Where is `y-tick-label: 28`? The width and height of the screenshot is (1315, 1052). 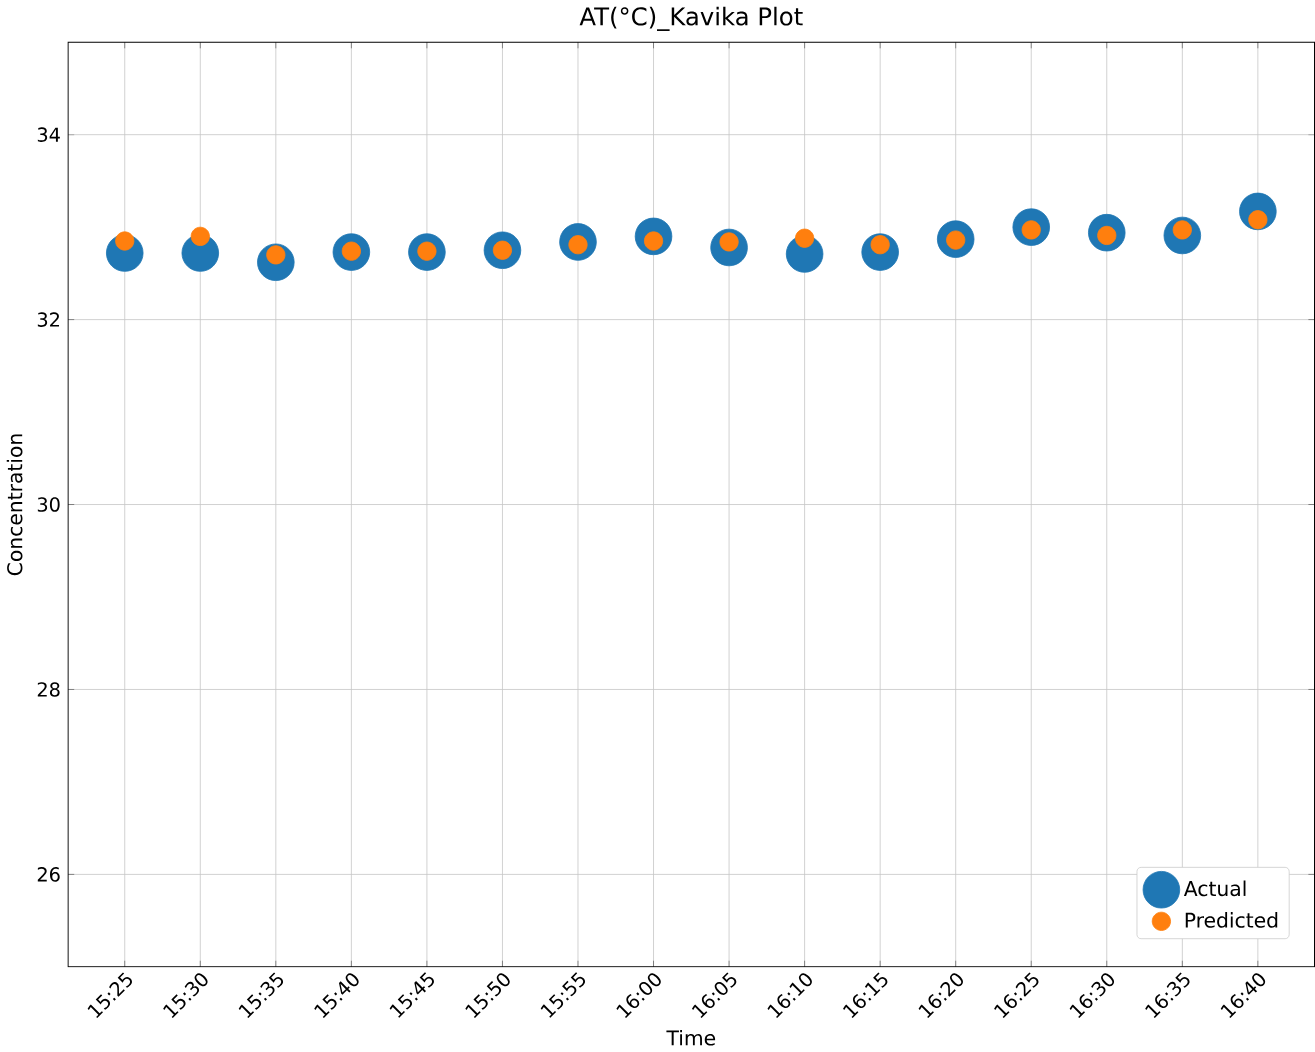 y-tick-label: 28 is located at coordinates (48, 689).